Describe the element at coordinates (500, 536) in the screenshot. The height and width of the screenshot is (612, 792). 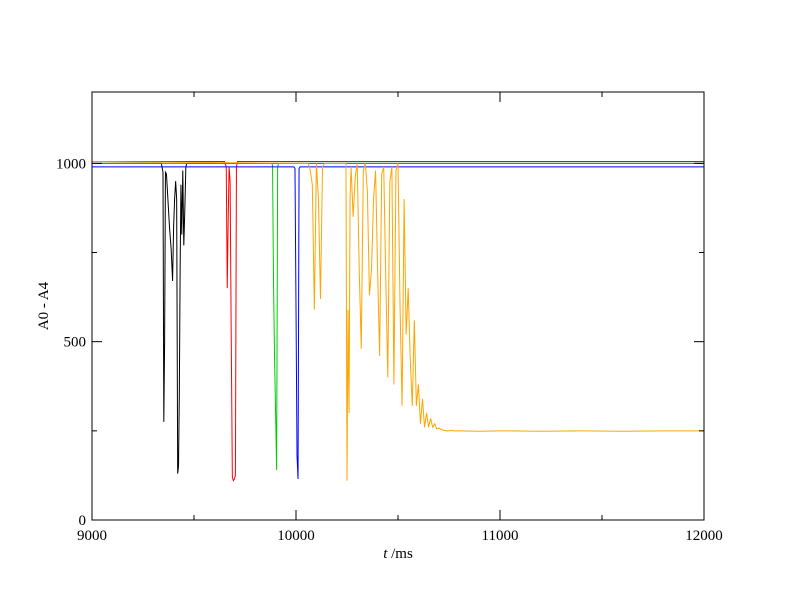
I see `x-tick-label: 11000` at that location.